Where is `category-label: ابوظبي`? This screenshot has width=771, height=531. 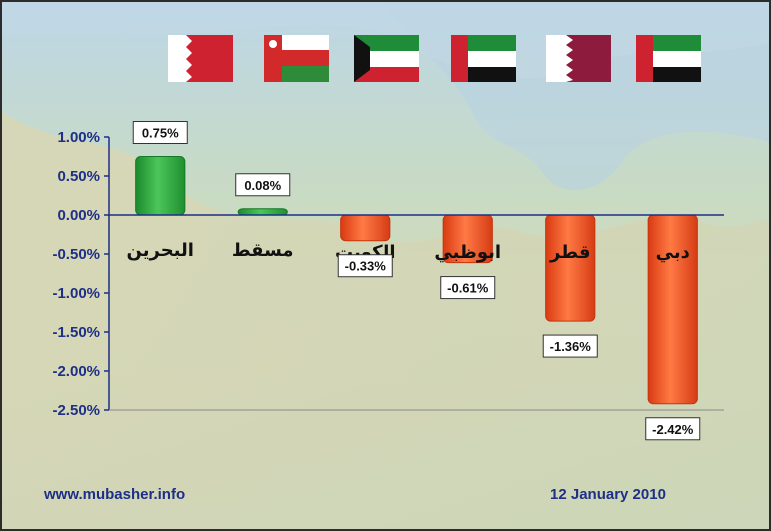 category-label: ابوظبي is located at coordinates (467, 252).